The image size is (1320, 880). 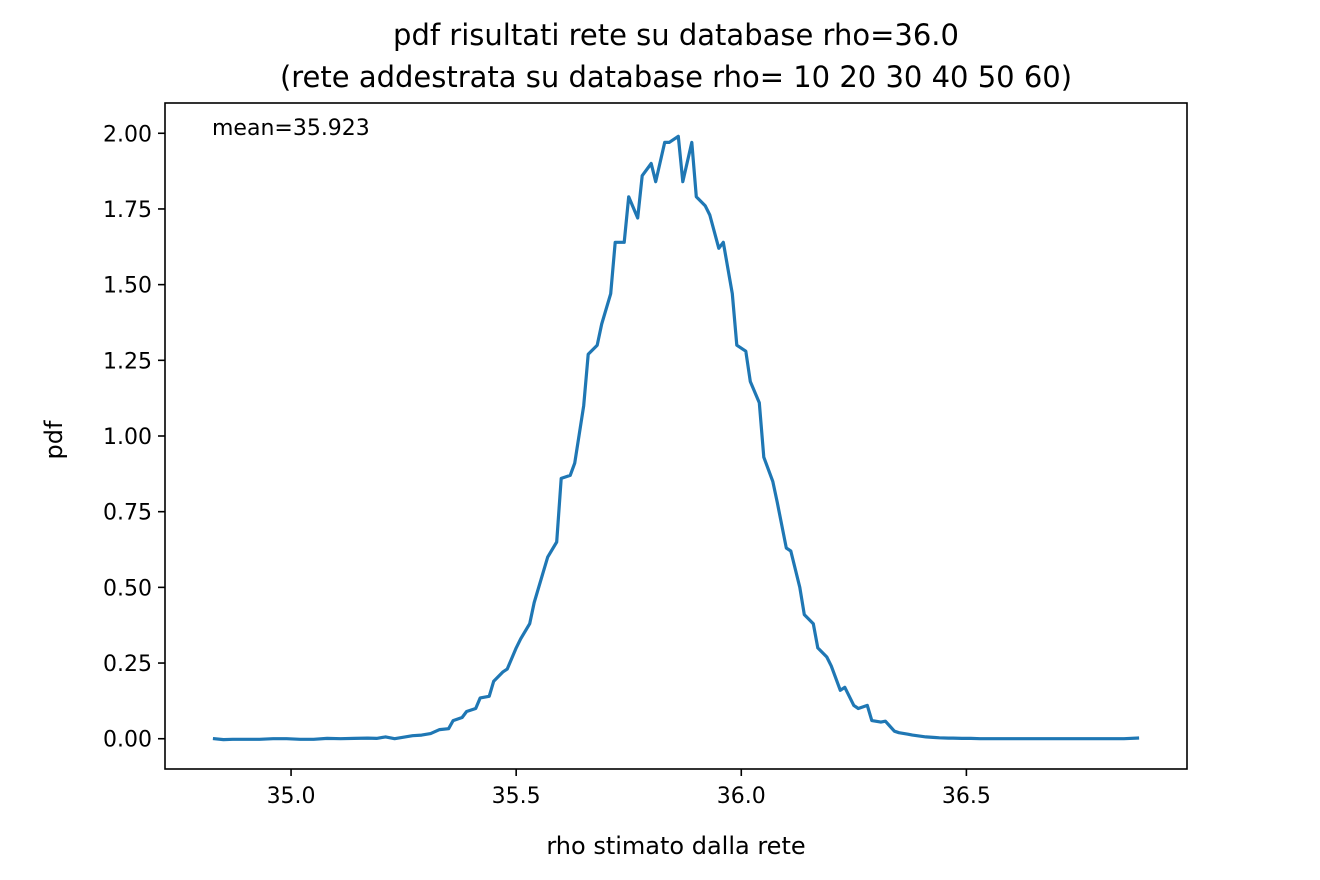 I want to click on chart-title: pdf risultati rete su database rho=36.0, so click(x=676, y=35).